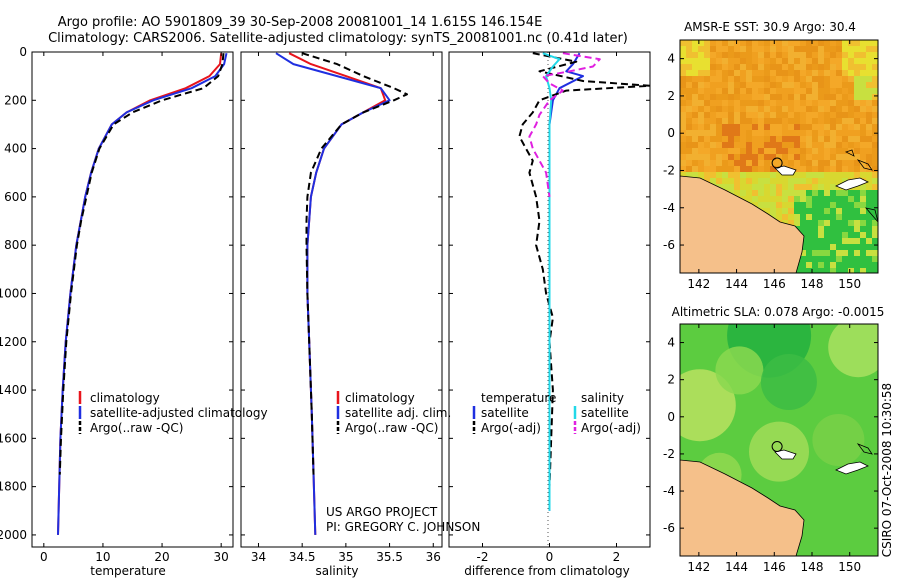 The height and width of the screenshot is (580, 900). I want to click on sla-map-title: Altimetric SLA: 0.078 Argo: -0.0015, so click(778, 312).